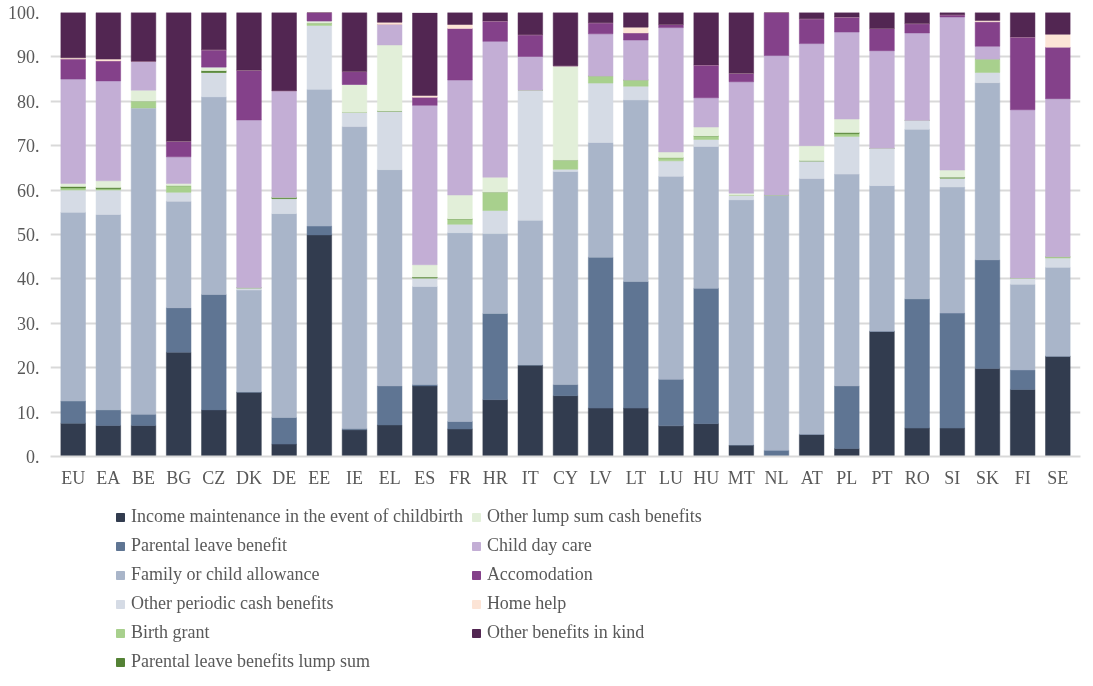 The image size is (1093, 686). Describe the element at coordinates (179, 477) in the screenshot. I see `x-tick-label: BG` at that location.